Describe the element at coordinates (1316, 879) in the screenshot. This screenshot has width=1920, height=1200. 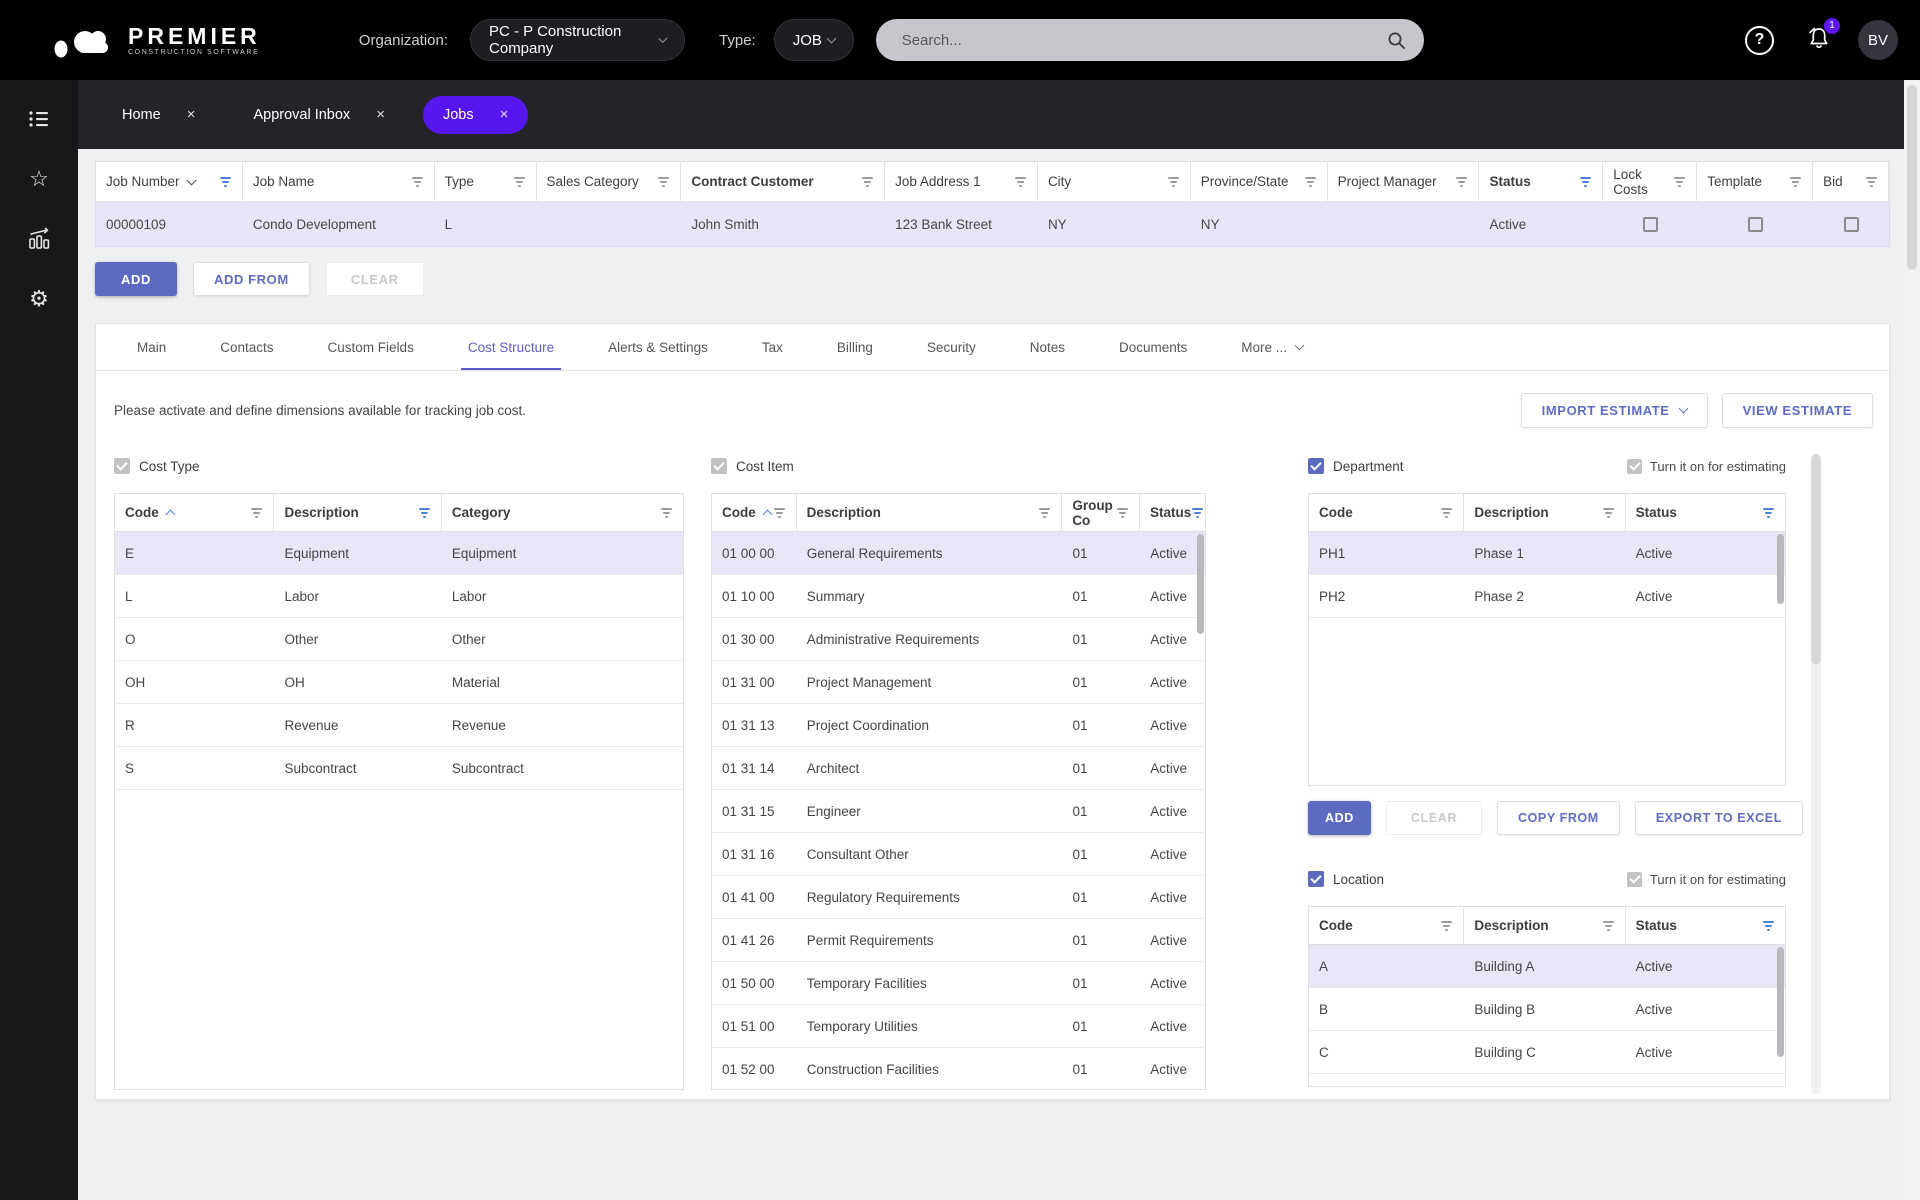
I see `location-checkbox` at that location.